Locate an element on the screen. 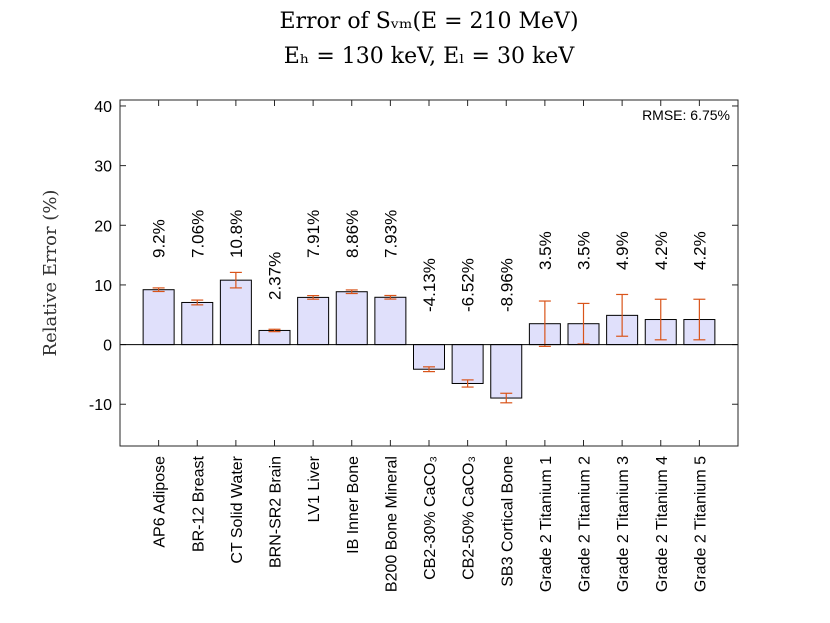 This screenshot has height=623, width=830. value-label: 9.2% is located at coordinates (159, 238).